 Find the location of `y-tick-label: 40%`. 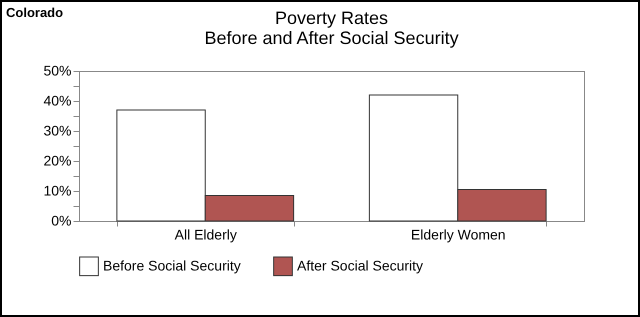

y-tick-label: 40% is located at coordinates (57, 100).